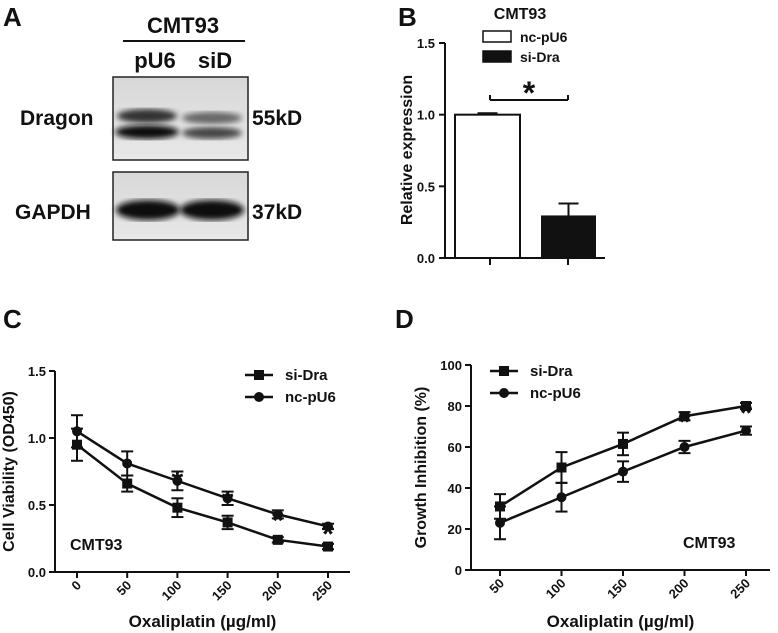 Image resolution: width=778 pixels, height=633 pixels. What do you see at coordinates (183, 25) in the screenshot?
I see `blot-cell-line: CMT93` at bounding box center [183, 25].